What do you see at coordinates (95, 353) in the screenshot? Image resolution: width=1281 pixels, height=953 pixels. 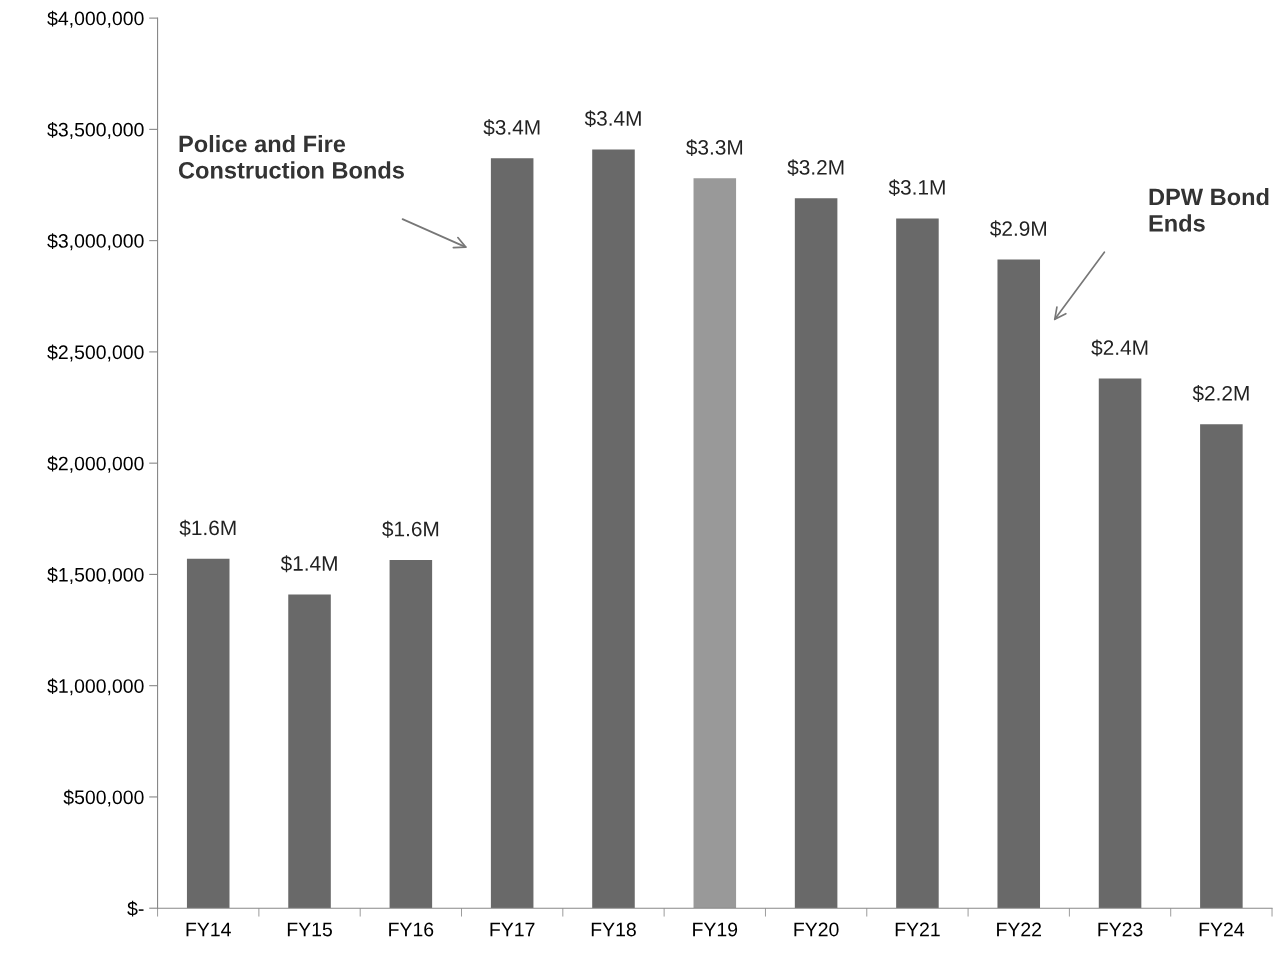 I see `y-tick-label: $2,500,000` at bounding box center [95, 353].